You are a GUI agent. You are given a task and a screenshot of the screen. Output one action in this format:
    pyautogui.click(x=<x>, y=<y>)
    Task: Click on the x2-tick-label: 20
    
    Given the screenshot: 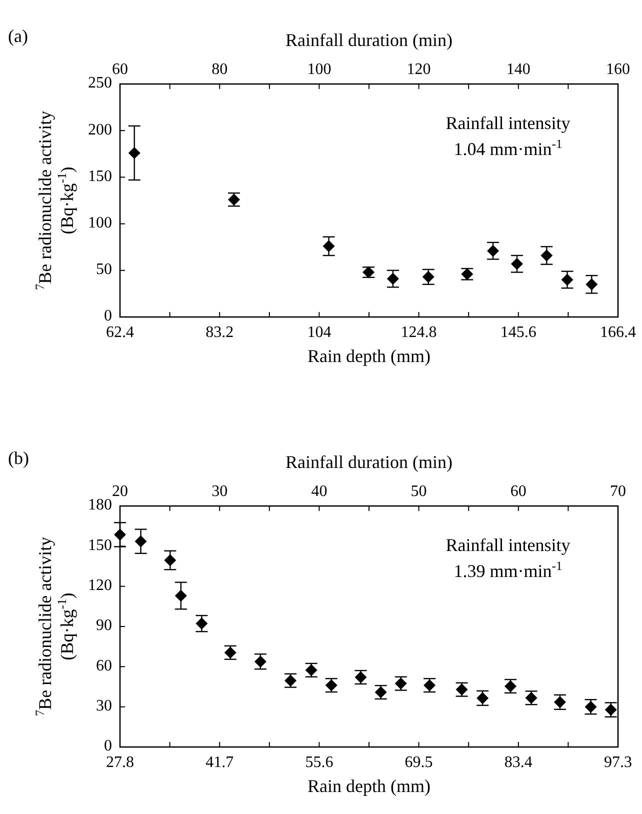 What is the action you would take?
    pyautogui.click(x=120, y=491)
    